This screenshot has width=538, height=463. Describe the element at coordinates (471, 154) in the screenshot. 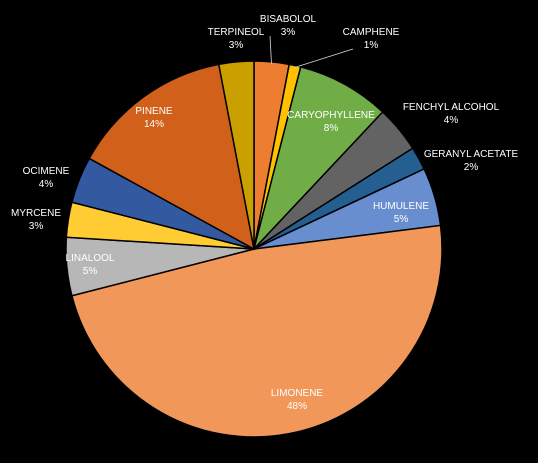

I see `slice-label-geranyl-acetate: GERANYL ACETATE` at that location.